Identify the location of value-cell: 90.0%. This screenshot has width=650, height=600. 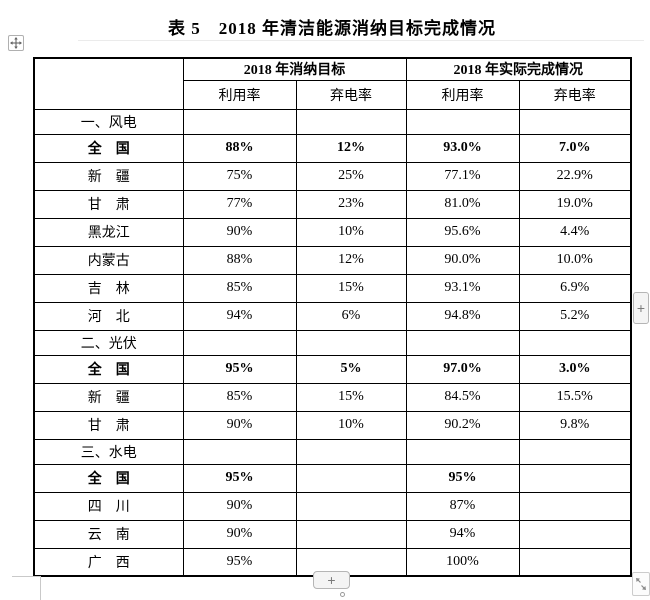
(462, 260).